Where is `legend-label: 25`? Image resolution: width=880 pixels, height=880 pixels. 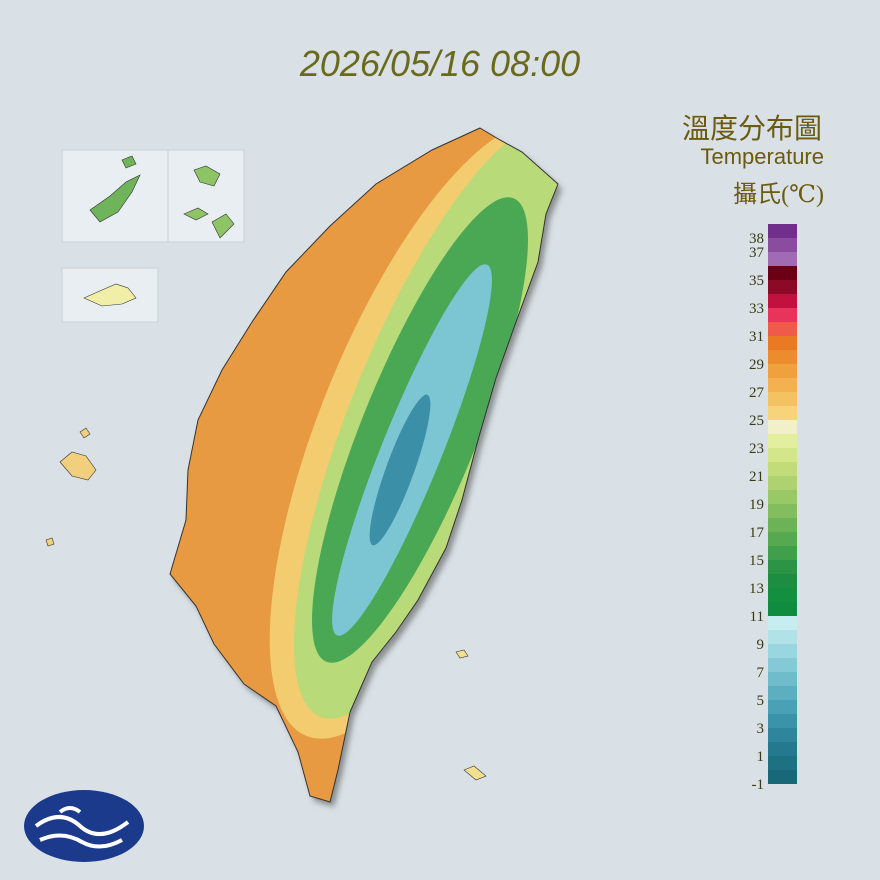 legend-label: 25 is located at coordinates (756, 421).